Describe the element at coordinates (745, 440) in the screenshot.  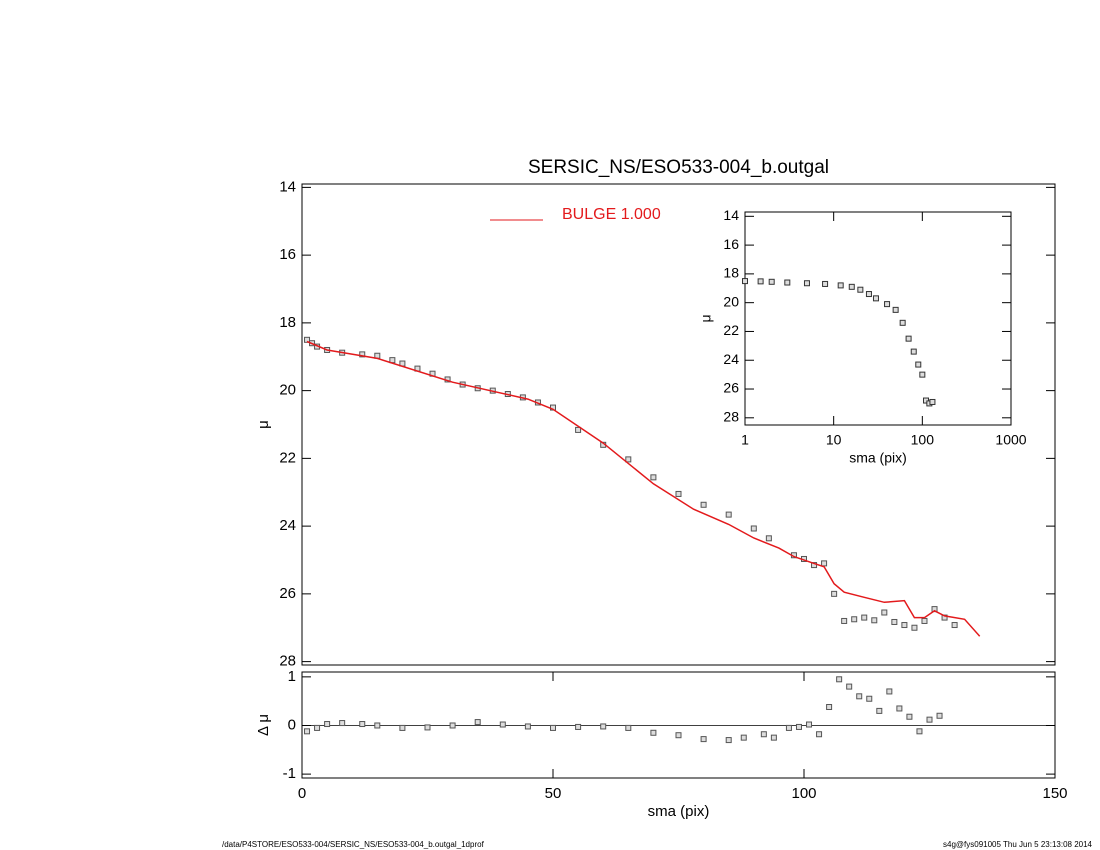
I see `x-tick-label: 1` at that location.